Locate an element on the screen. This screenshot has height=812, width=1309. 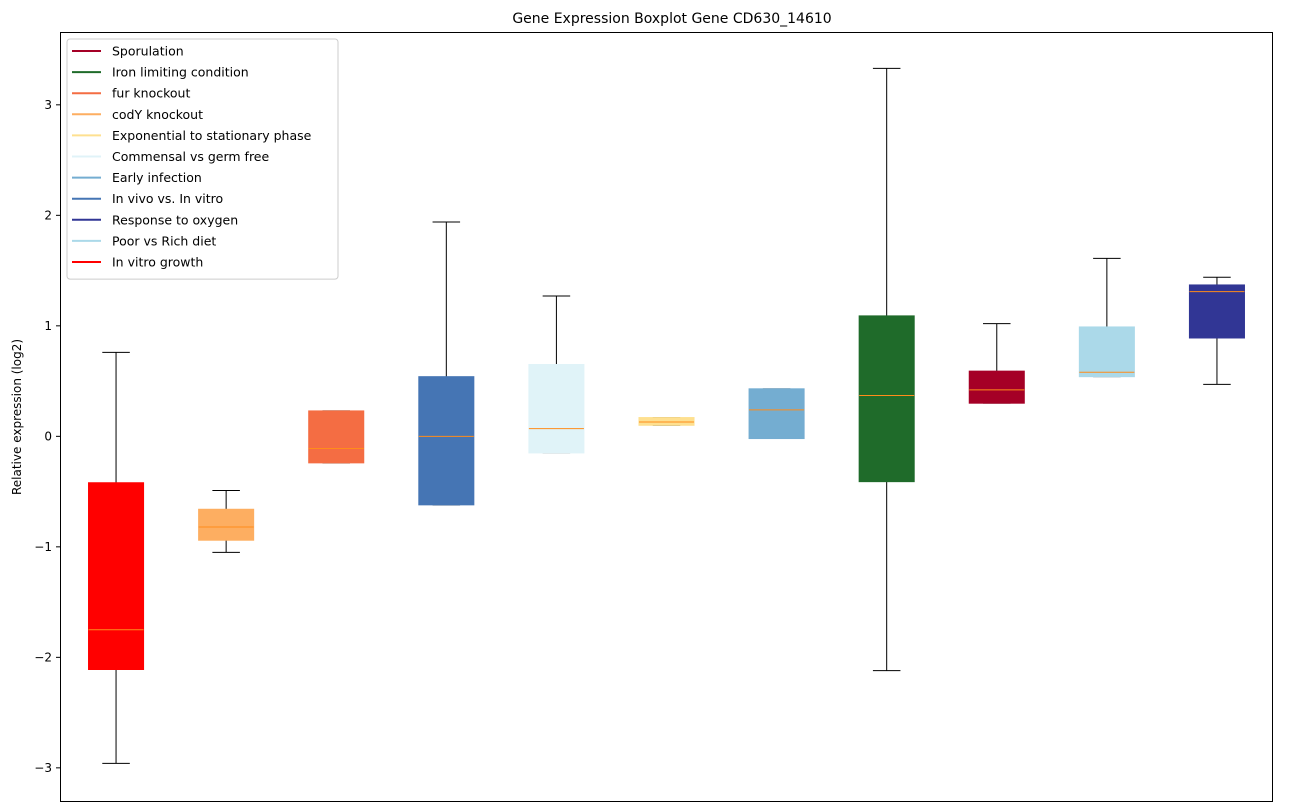
y-tick-label: −3 is located at coordinates (43, 768).